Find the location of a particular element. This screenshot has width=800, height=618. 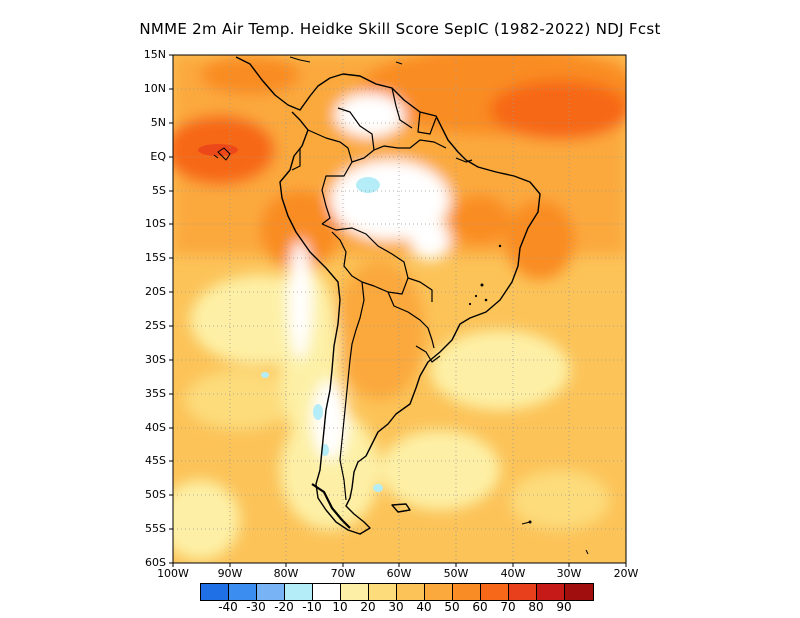

colorbar-label: 80 is located at coordinates (536, 607).